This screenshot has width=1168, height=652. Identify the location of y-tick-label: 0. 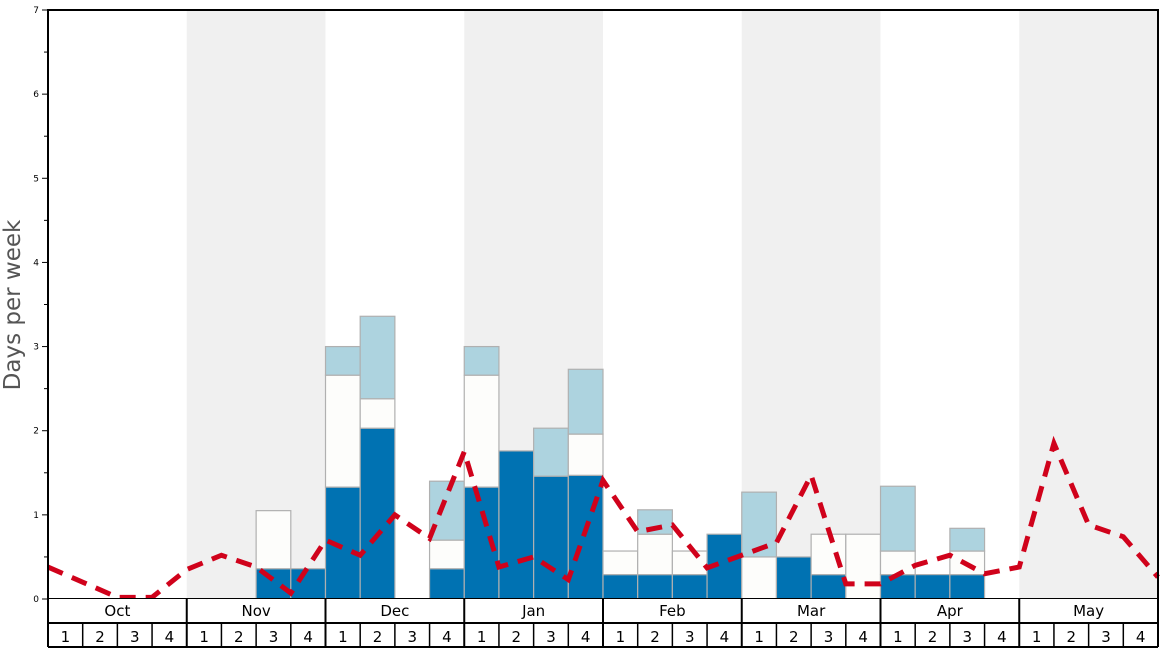
(36, 600).